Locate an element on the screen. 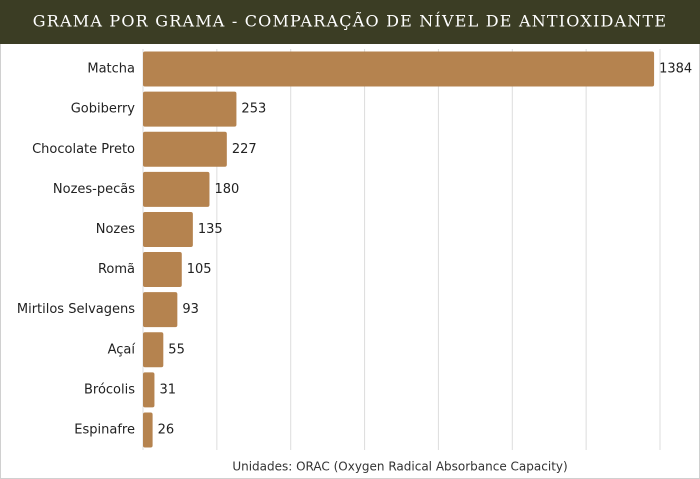 The image size is (700, 479). y-tick-label: Chocolate Preto is located at coordinates (83, 149).